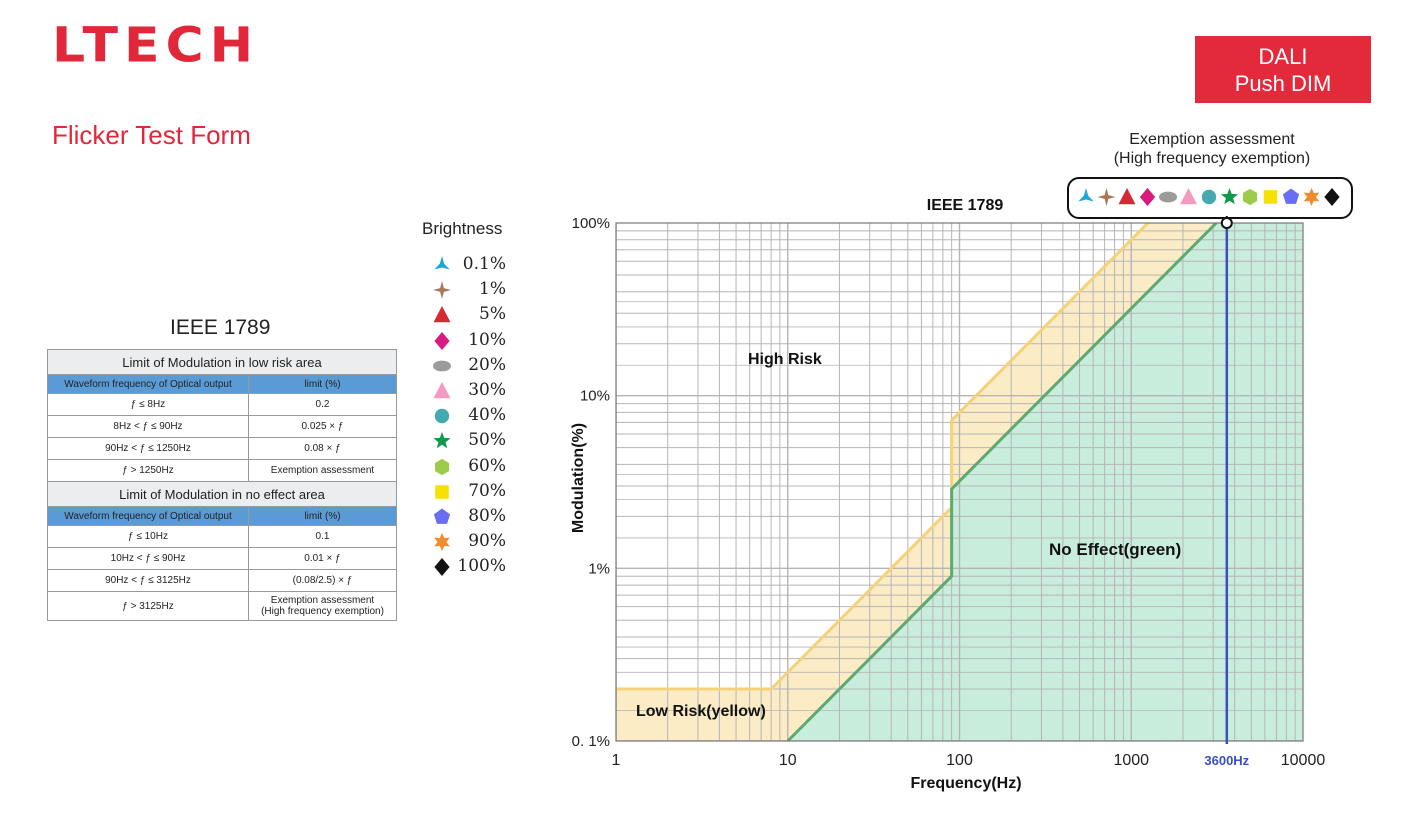 The width and height of the screenshot is (1426, 827). Describe the element at coordinates (965, 783) in the screenshot. I see `x-axis-label: Frequency(Hz)` at that location.